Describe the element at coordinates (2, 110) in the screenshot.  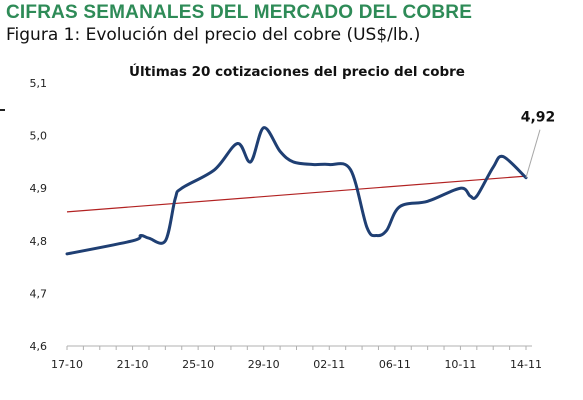
I see `left-margin-mark` at that location.